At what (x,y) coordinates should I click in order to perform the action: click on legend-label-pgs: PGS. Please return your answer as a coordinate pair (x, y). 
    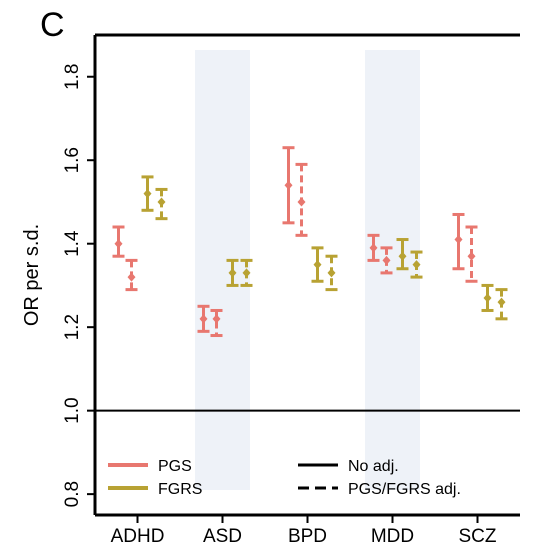
    Looking at the image, I should click on (175, 466).